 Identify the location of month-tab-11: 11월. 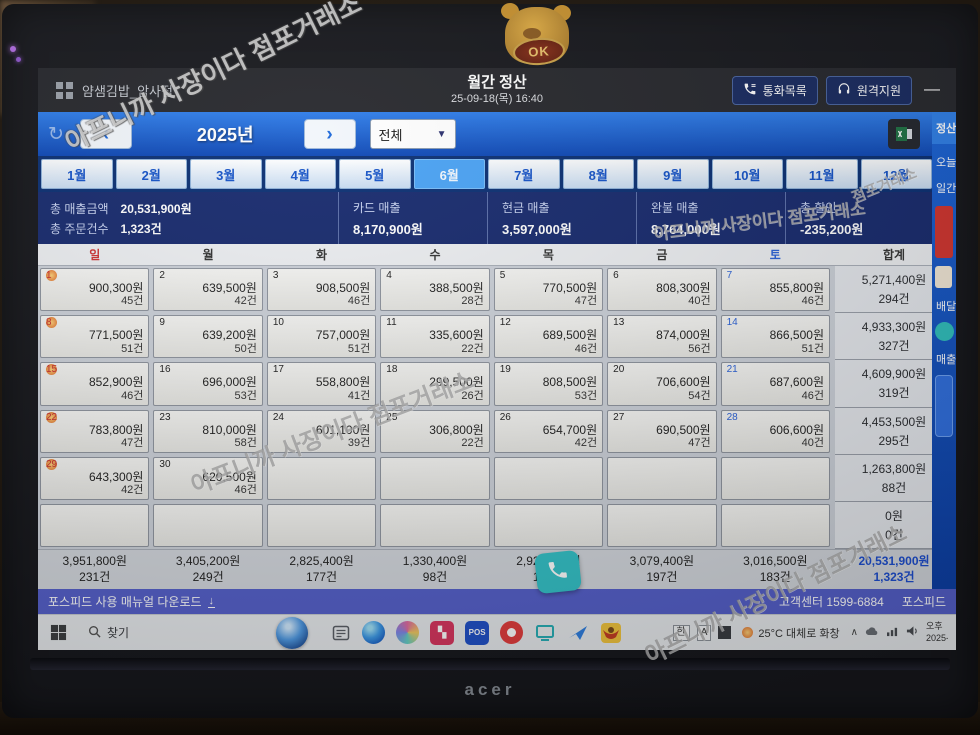
(822, 174).